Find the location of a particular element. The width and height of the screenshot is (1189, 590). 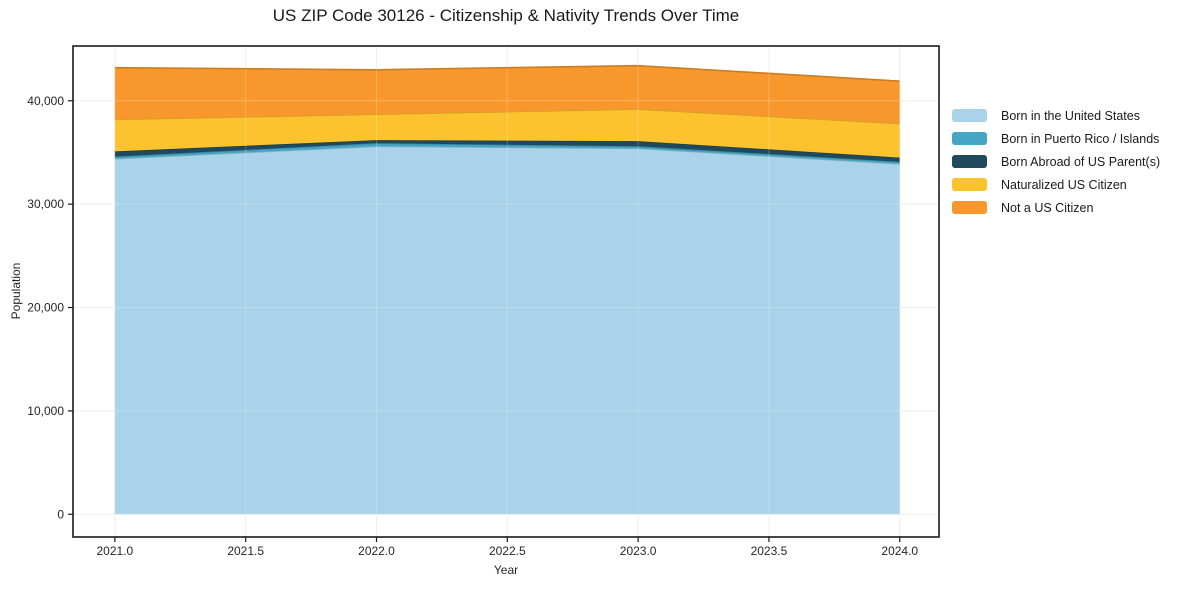

area-edge-born-in-the-united-states is located at coordinates (507, 155).